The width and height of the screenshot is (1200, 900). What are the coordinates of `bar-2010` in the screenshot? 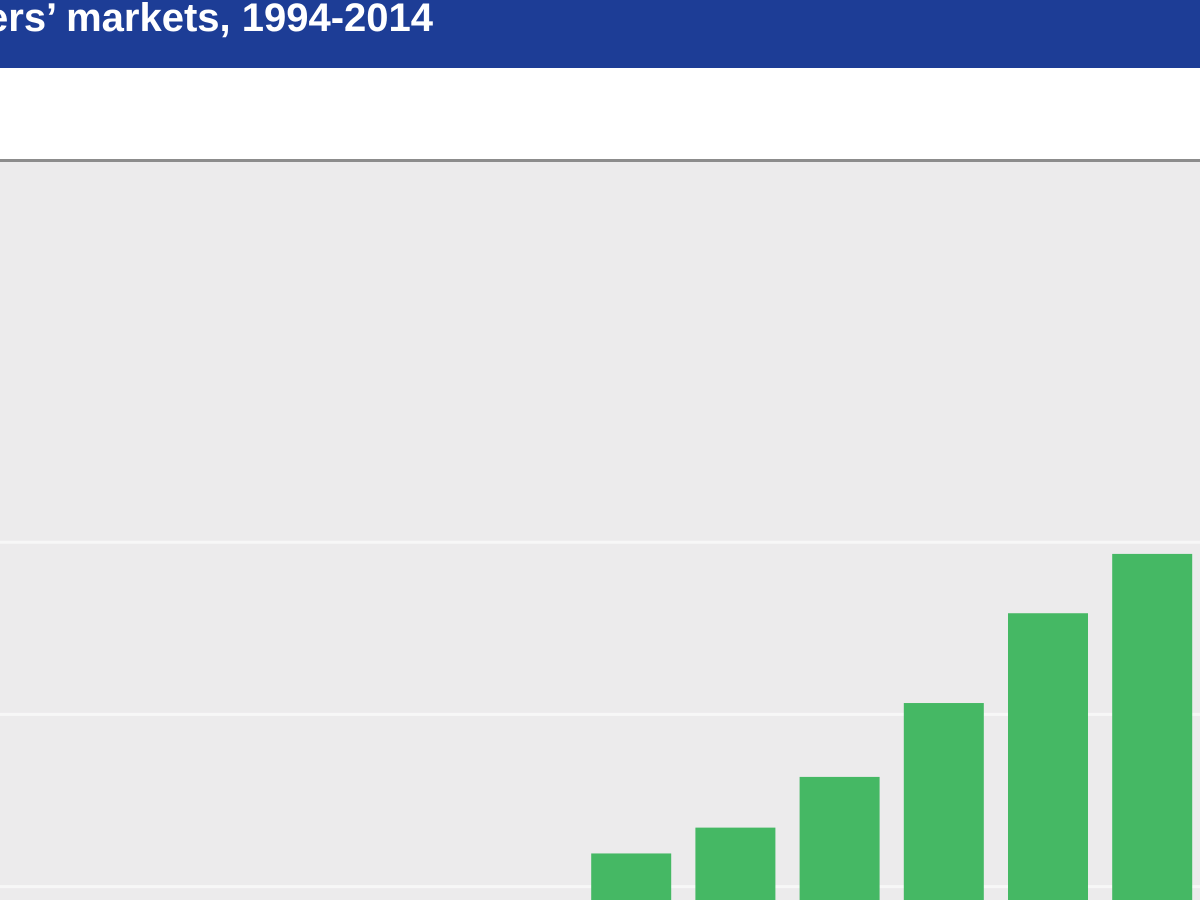 It's located at (943, 801).